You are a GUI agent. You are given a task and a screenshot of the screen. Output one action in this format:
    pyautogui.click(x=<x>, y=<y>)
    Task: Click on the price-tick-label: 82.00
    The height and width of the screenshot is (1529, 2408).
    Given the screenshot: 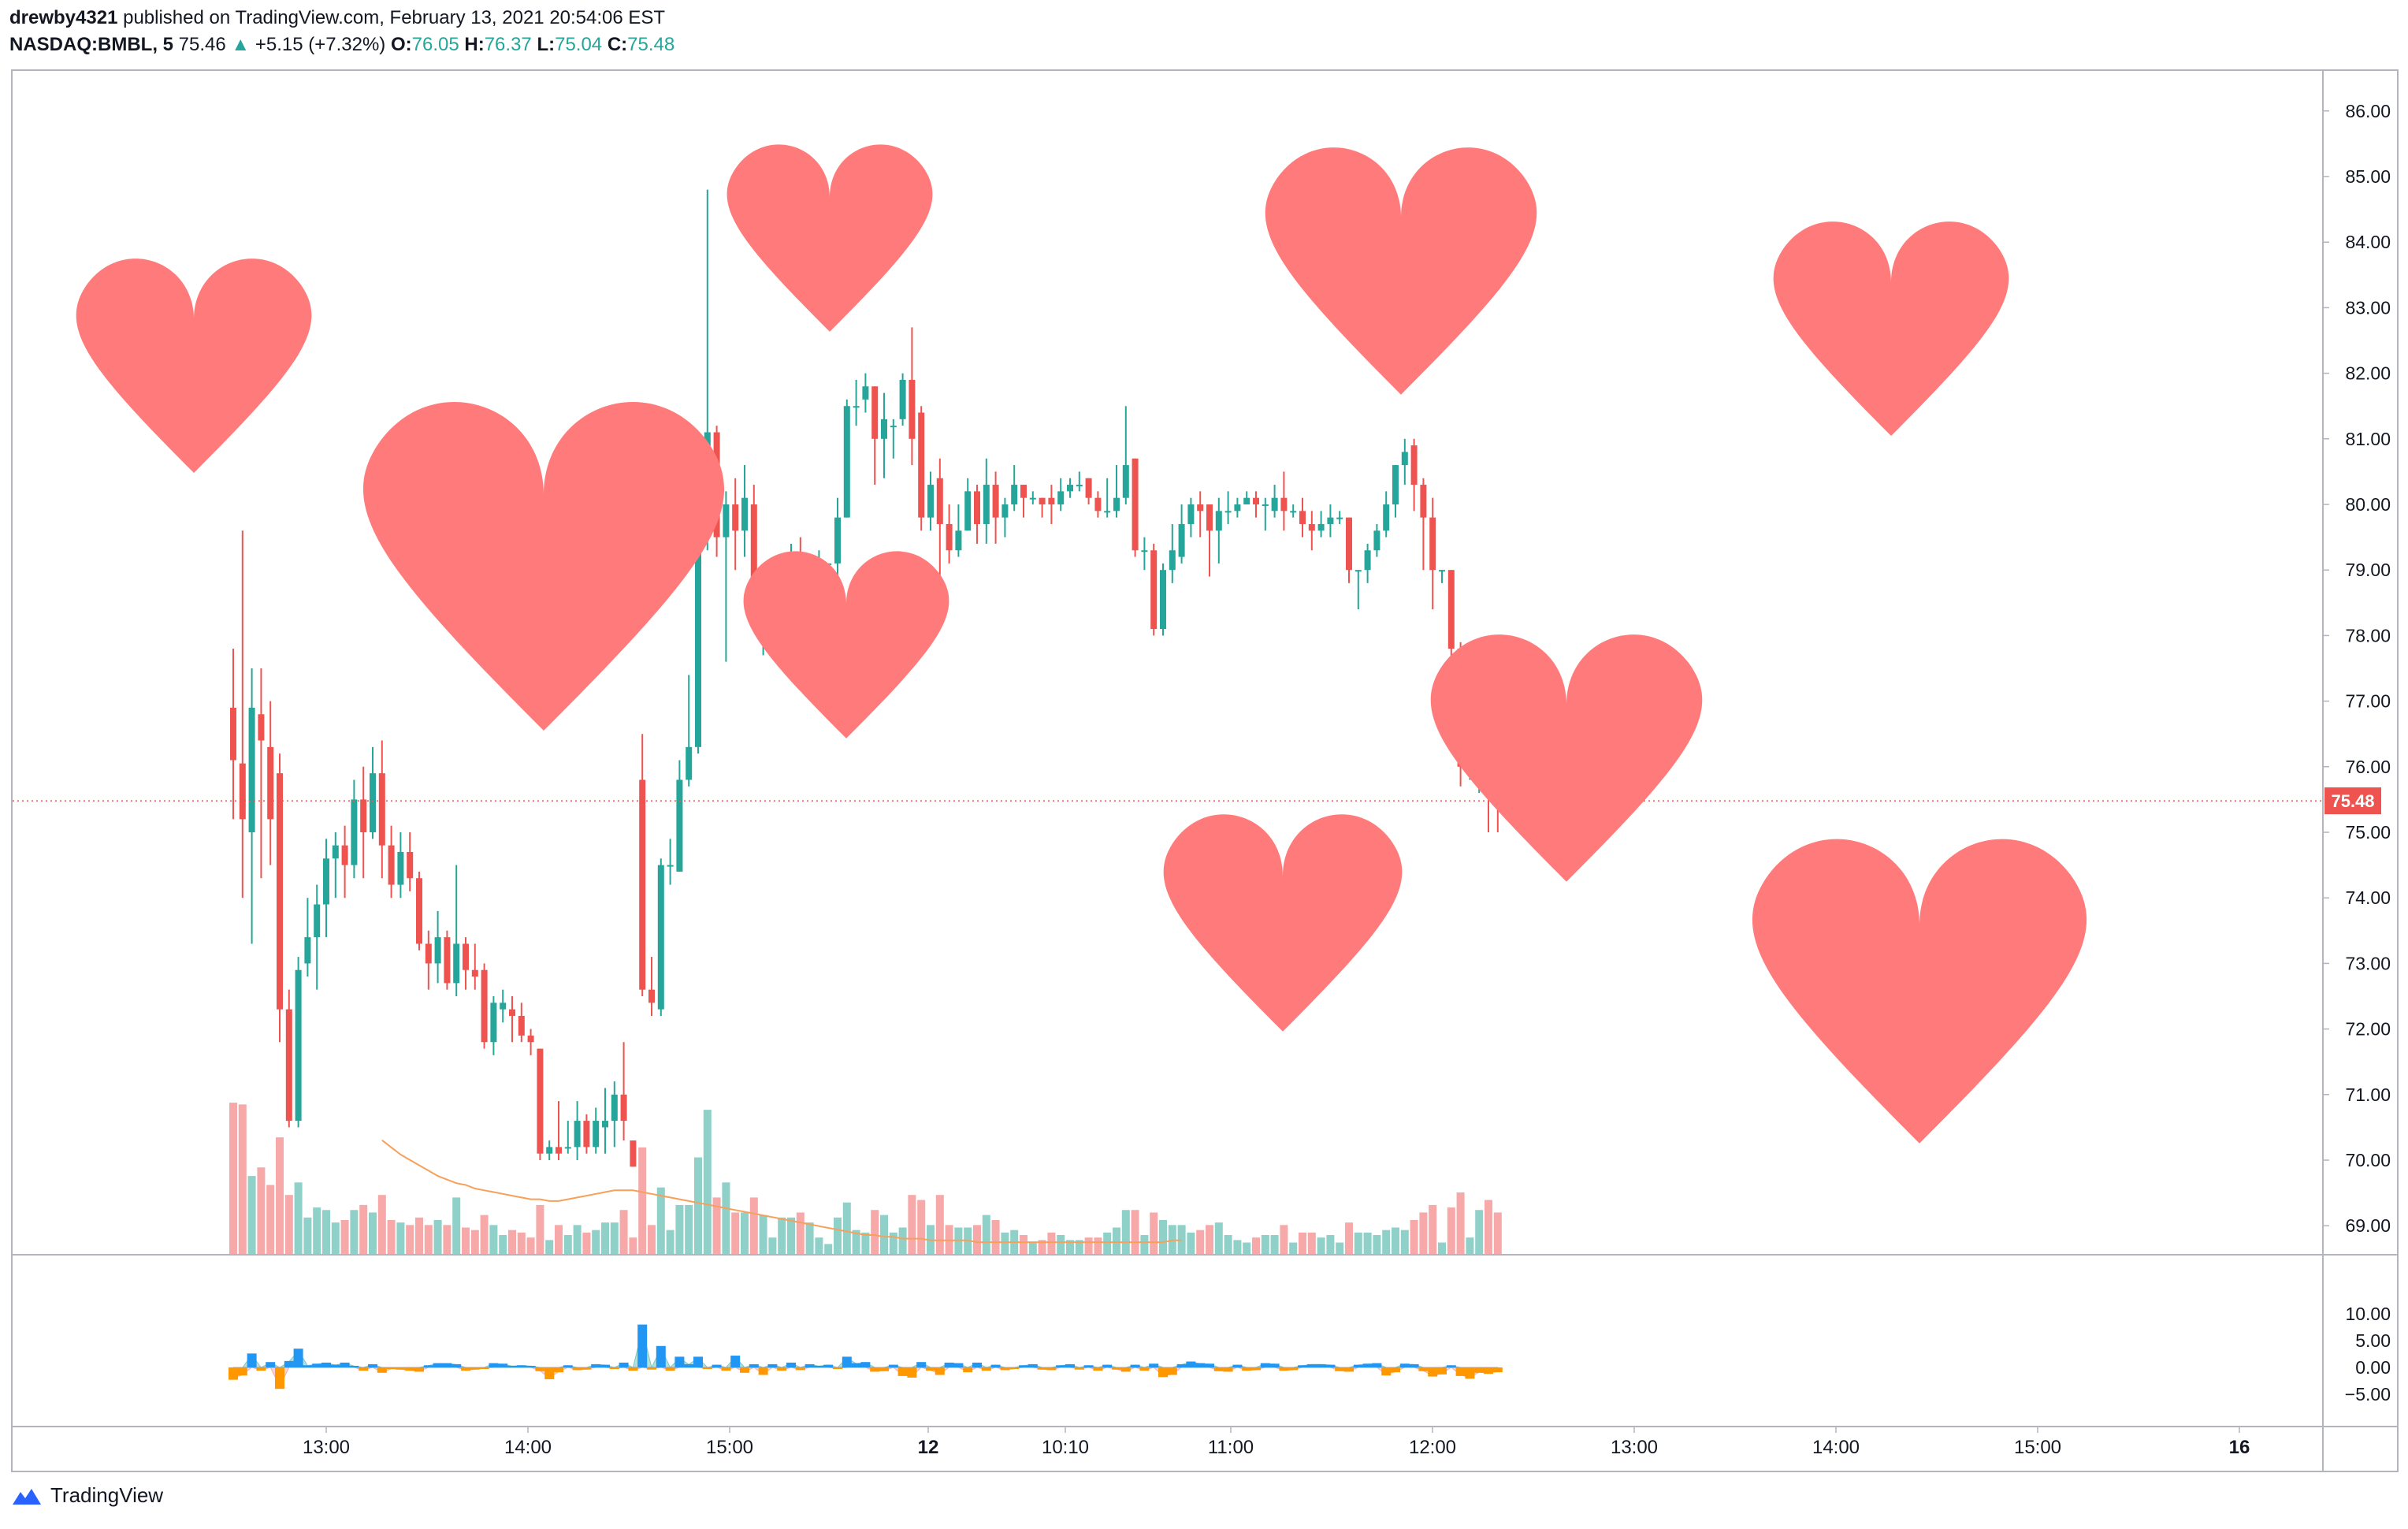 What is the action you would take?
    pyautogui.click(x=2368, y=373)
    